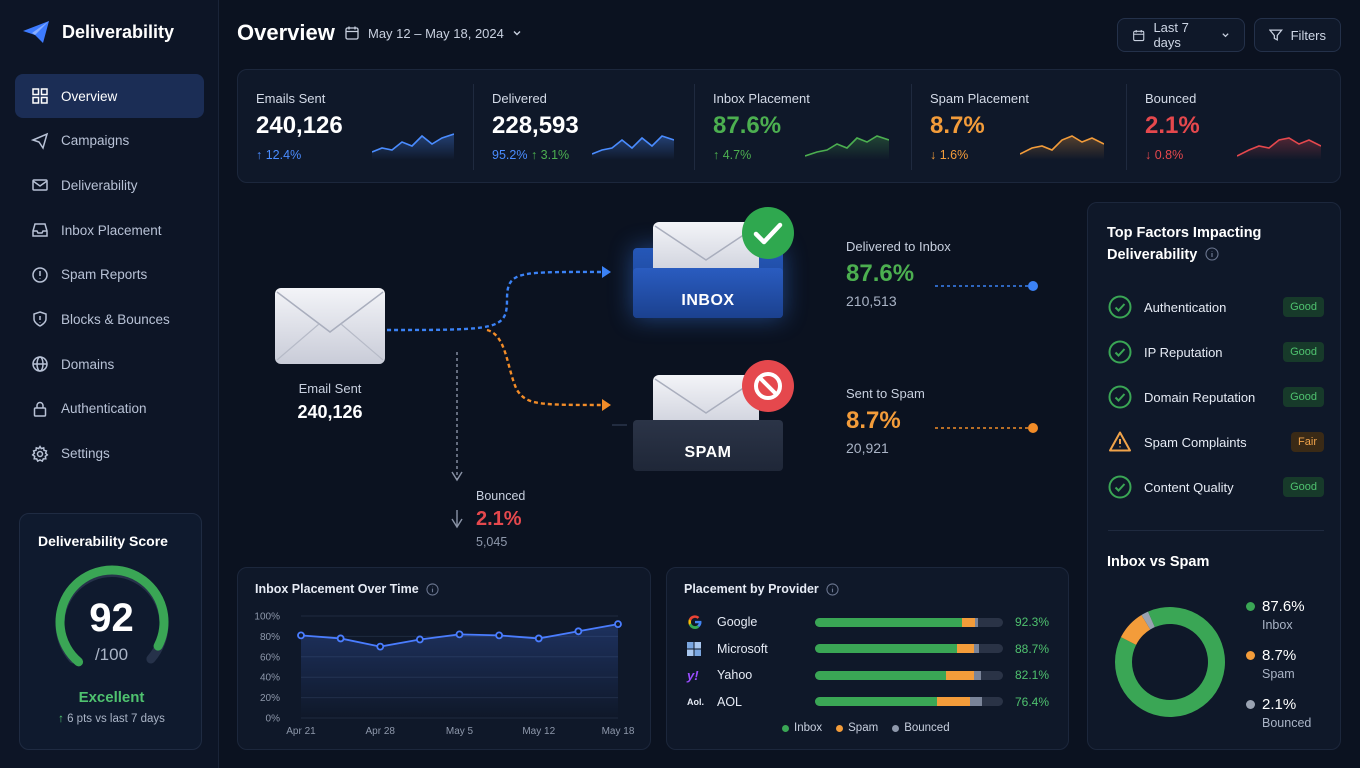  Describe the element at coordinates (1216, 442) in the screenshot. I see `factor-row: Spam Complaints Fair` at that location.